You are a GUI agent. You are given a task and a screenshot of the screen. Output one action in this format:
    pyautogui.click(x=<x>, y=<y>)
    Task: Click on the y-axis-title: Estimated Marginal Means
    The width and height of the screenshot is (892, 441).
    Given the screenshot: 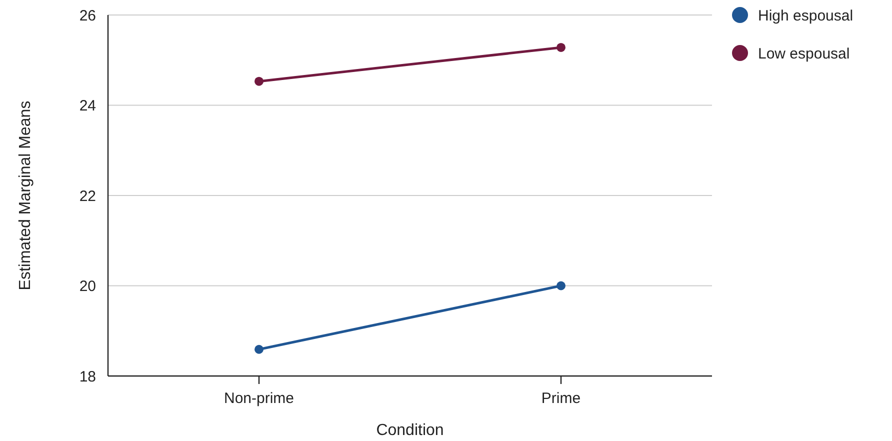 What is the action you would take?
    pyautogui.click(x=25, y=195)
    